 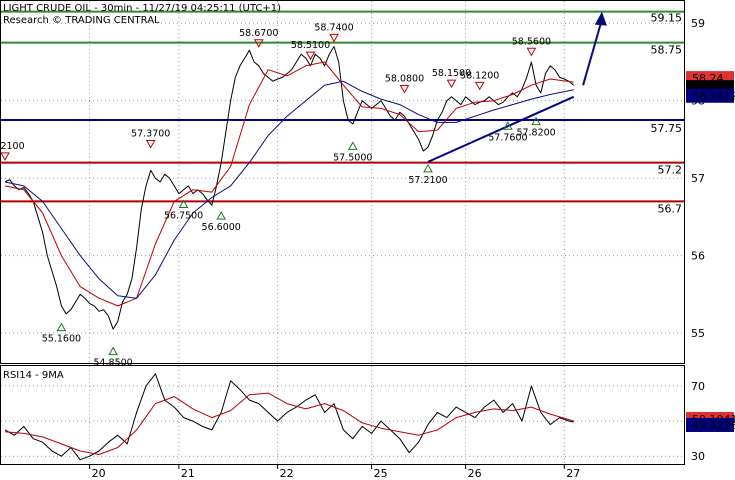 What do you see at coordinates (287, 473) in the screenshot?
I see `x-tick-label: 22` at bounding box center [287, 473].